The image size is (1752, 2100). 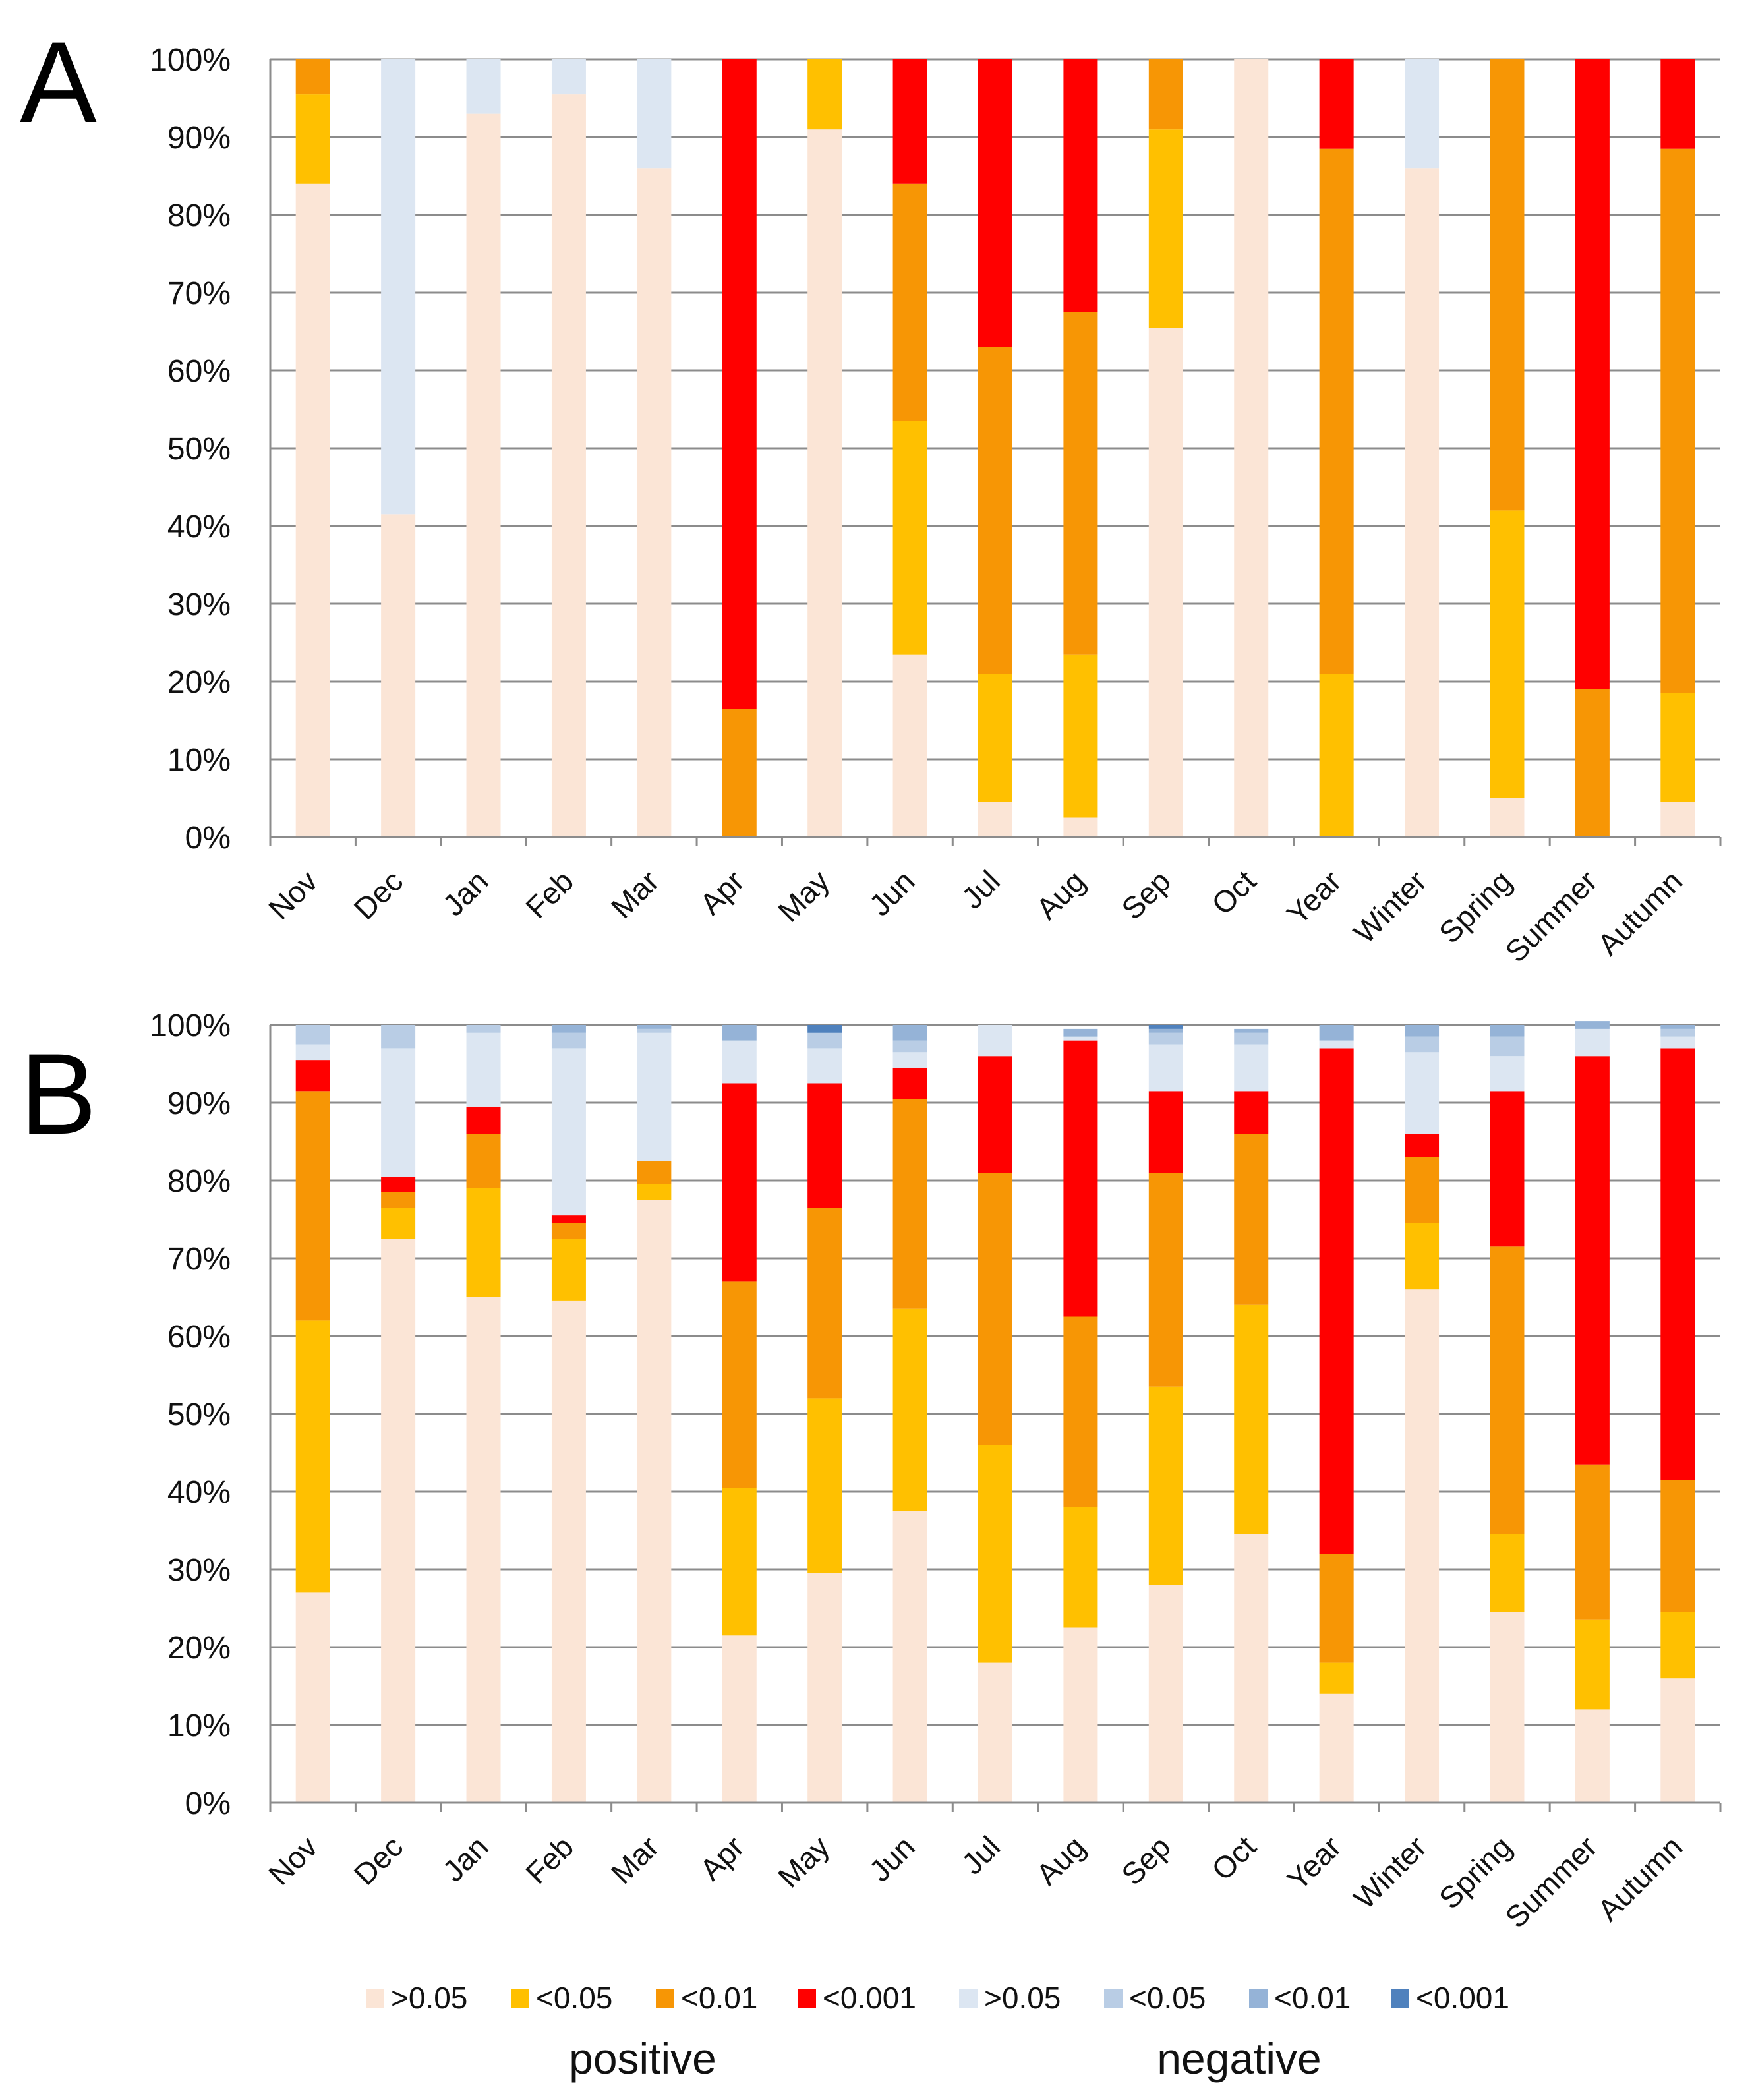 I want to click on x-tick-label: Oct, so click(x=1234, y=1858).